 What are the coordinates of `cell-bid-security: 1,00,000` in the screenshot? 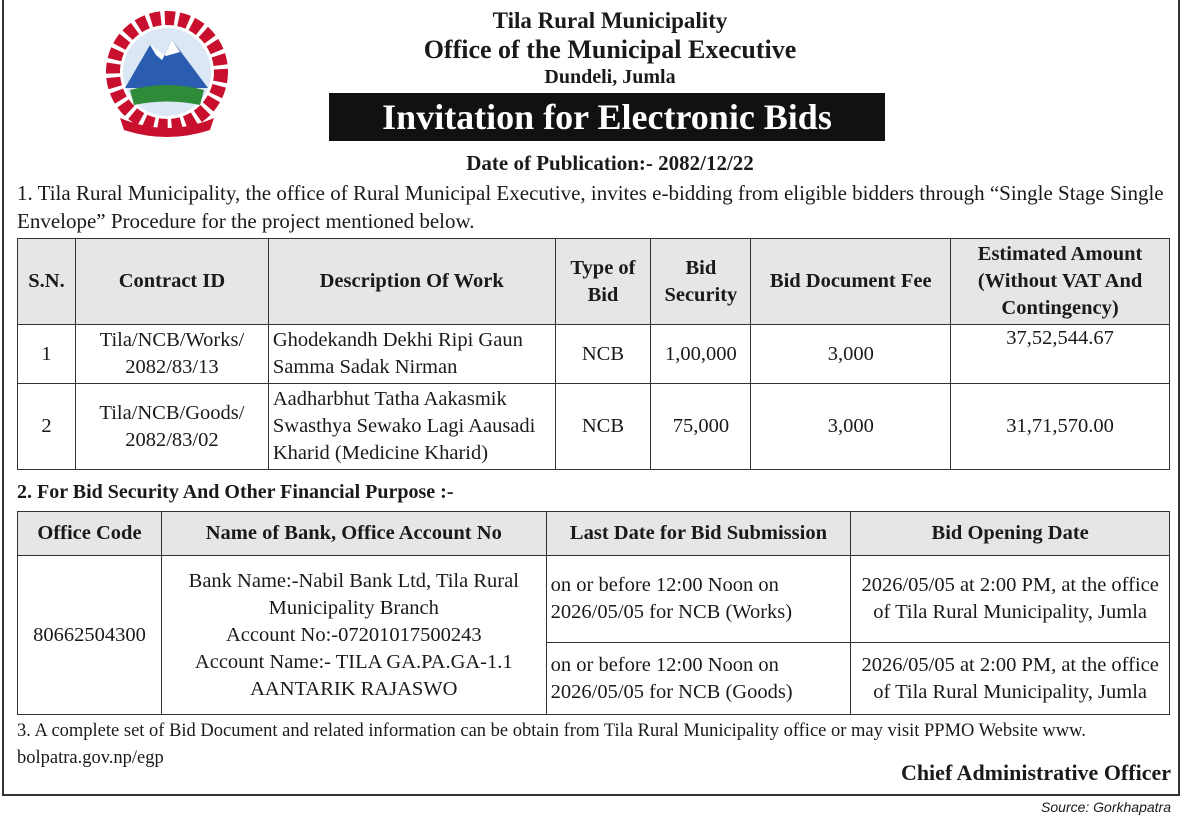 It's located at (701, 354).